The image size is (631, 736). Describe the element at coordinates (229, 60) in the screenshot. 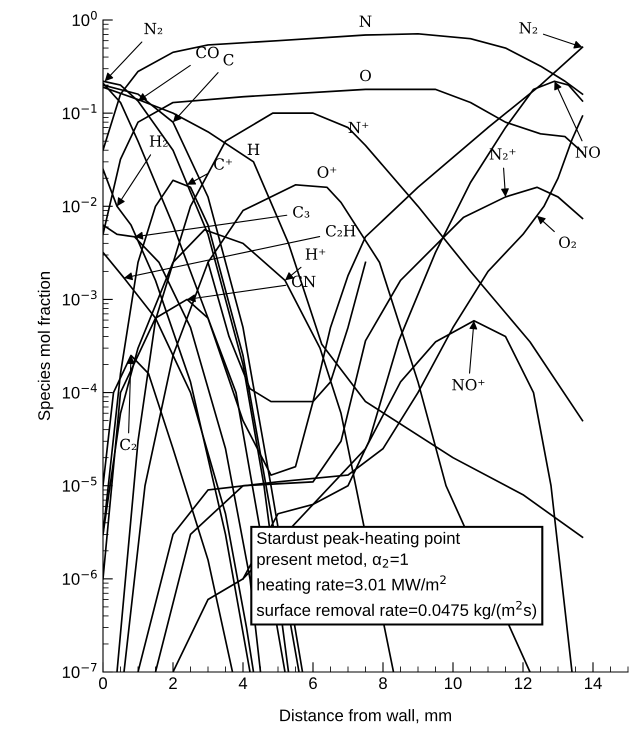

I see `annotation: C` at that location.